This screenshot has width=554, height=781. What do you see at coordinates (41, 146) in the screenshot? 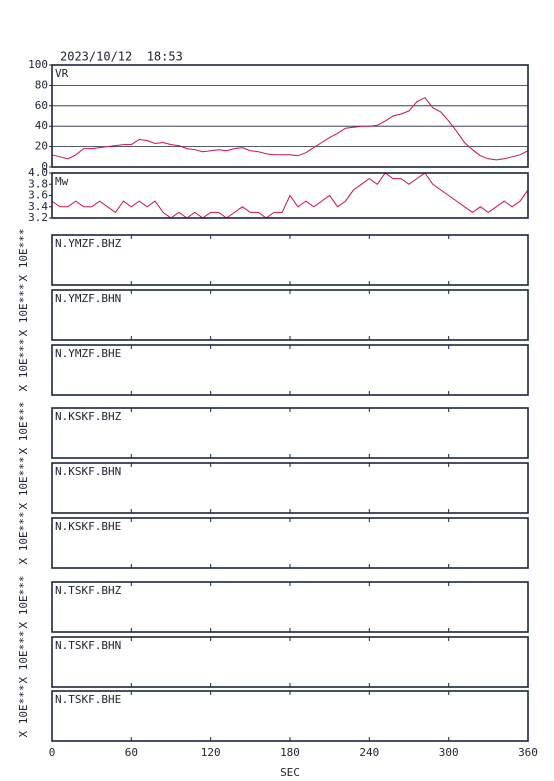
I see `y-tick-label: 20` at bounding box center [41, 146].